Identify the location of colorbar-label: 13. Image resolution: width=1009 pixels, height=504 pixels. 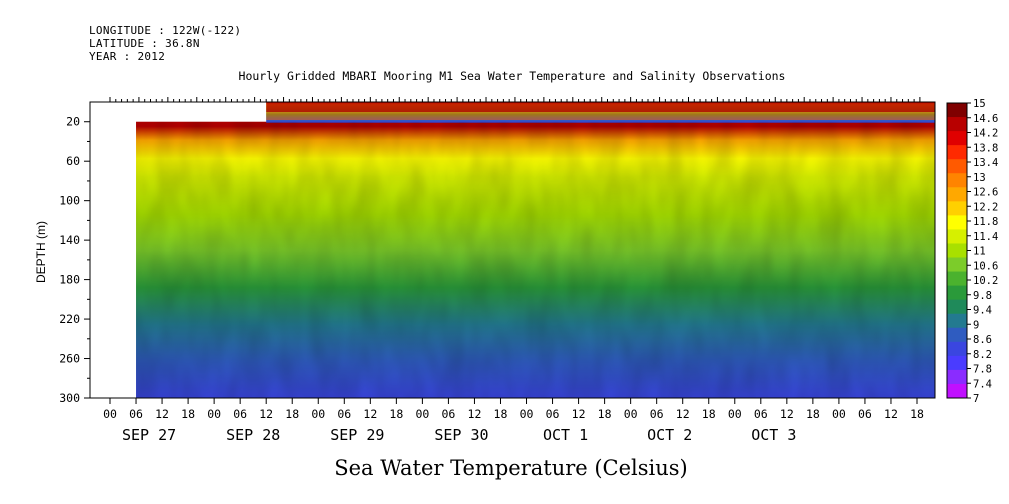
(979, 178).